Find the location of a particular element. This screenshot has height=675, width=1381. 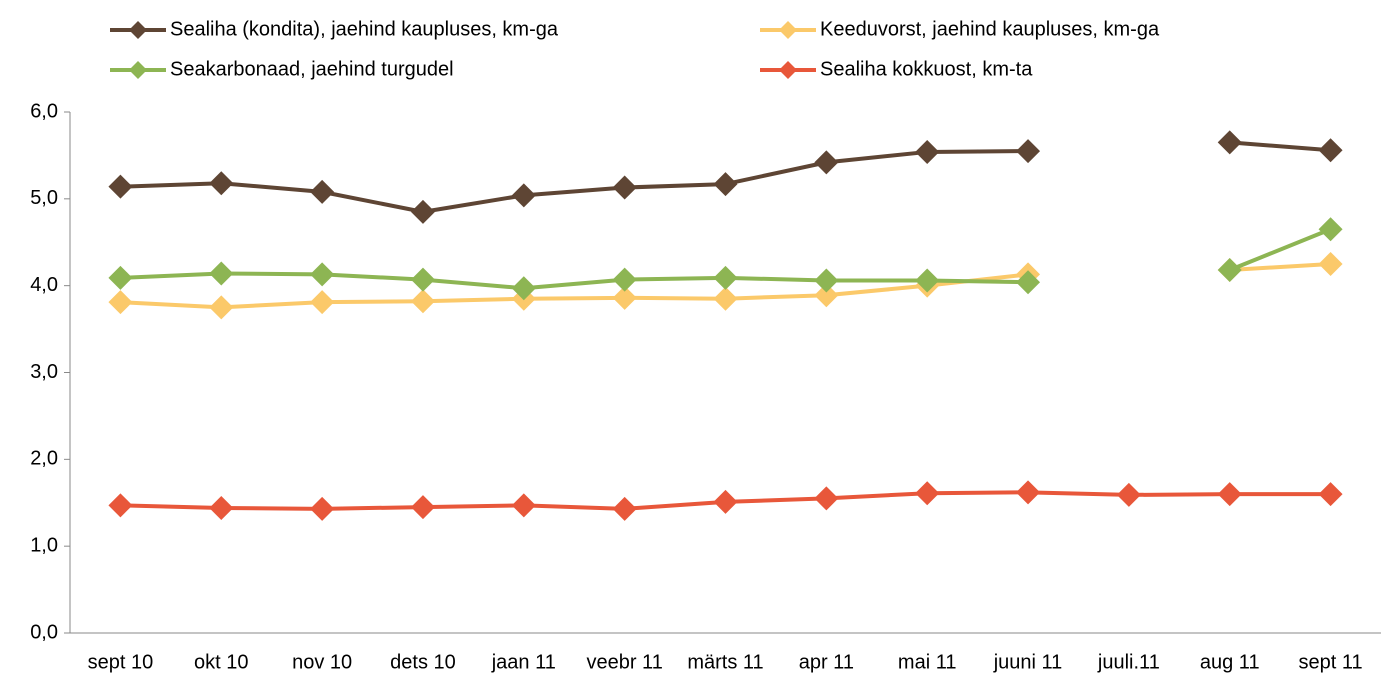

x-tick-label: veebr 11 is located at coordinates (624, 662).